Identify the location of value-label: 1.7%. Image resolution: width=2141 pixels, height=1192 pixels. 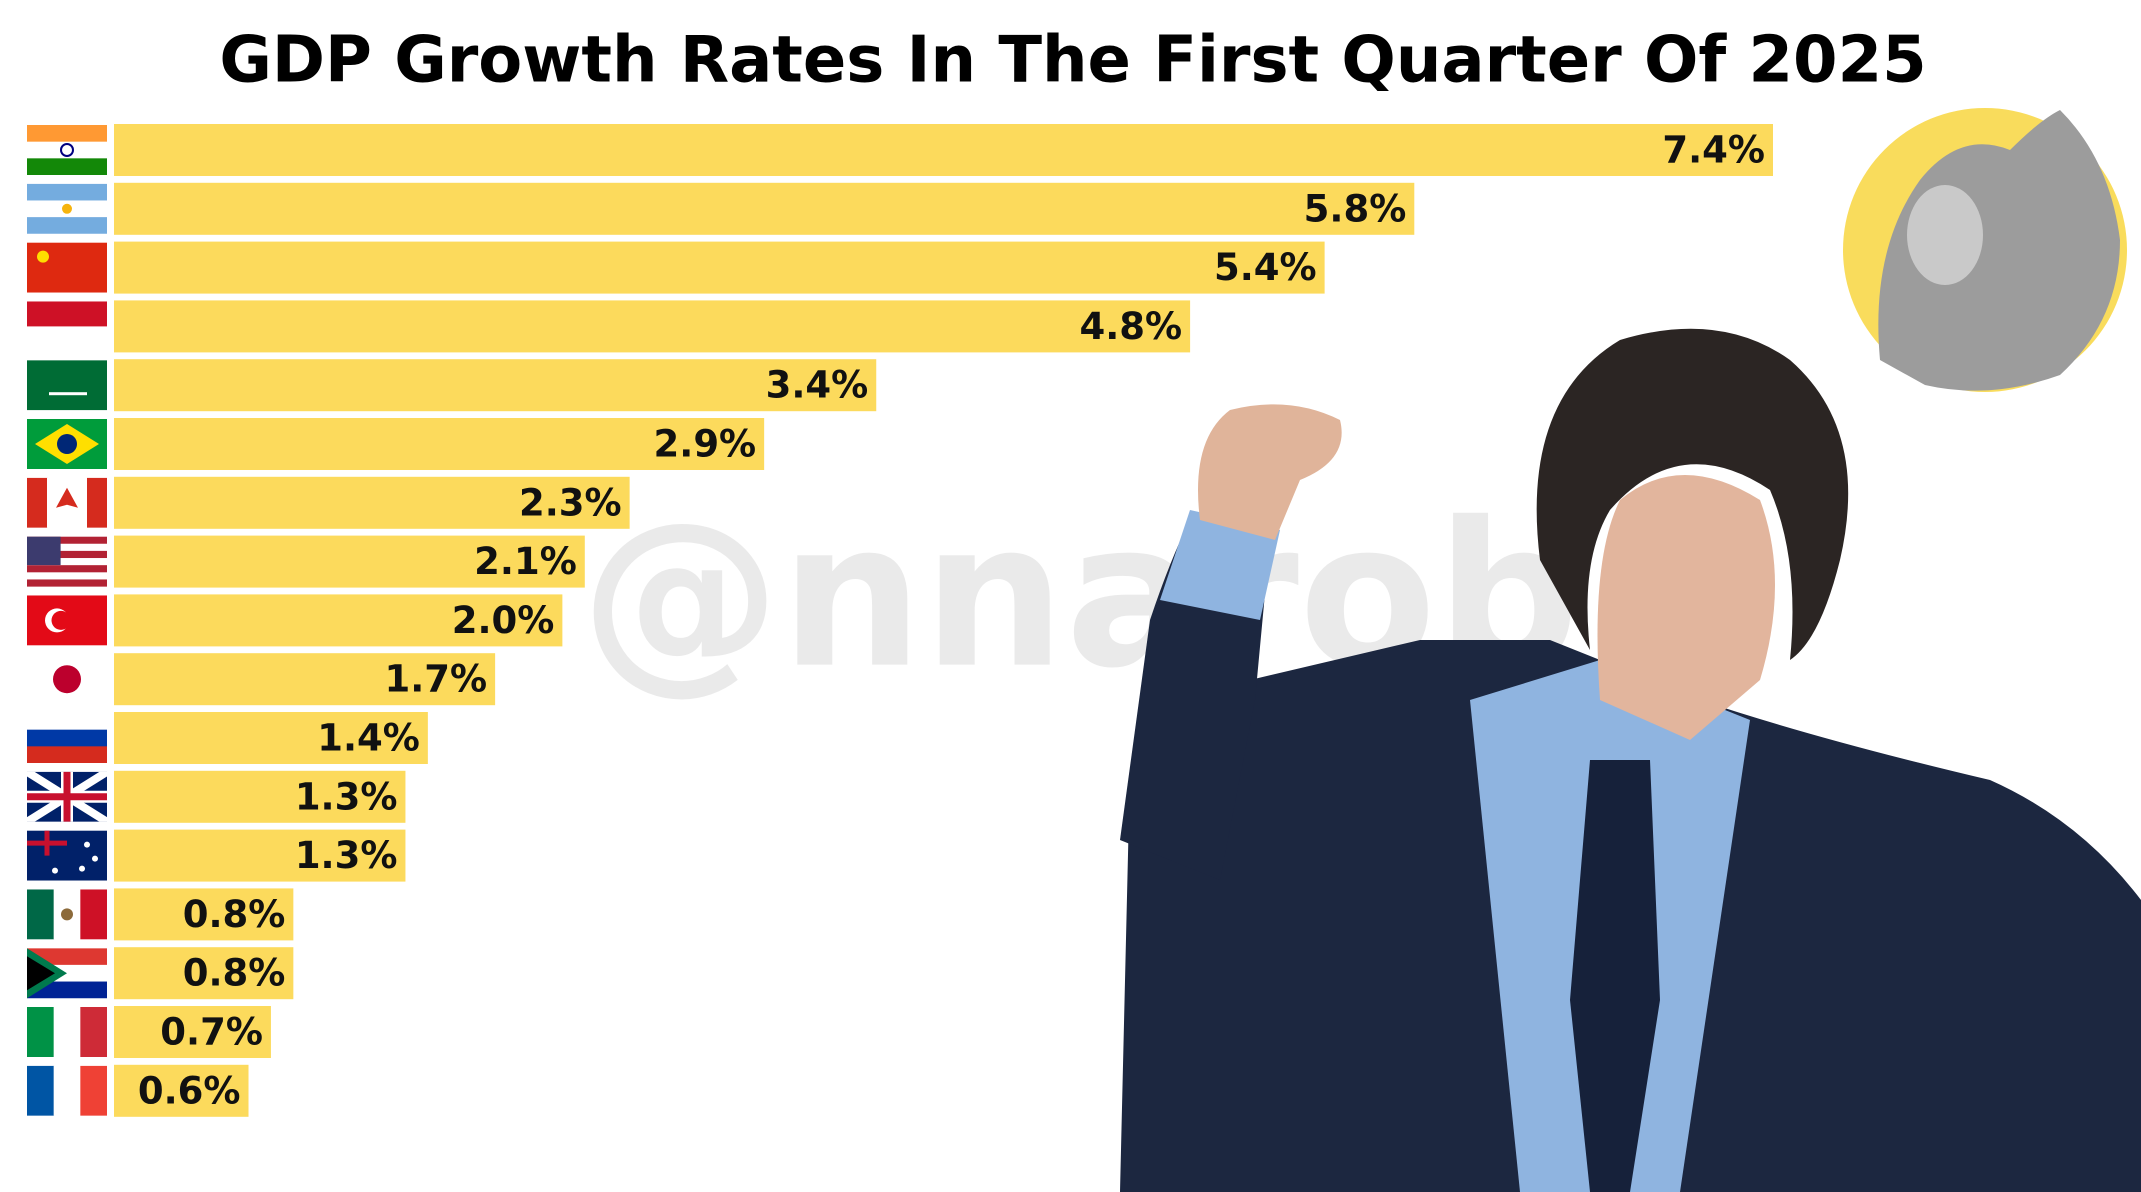
(435, 679).